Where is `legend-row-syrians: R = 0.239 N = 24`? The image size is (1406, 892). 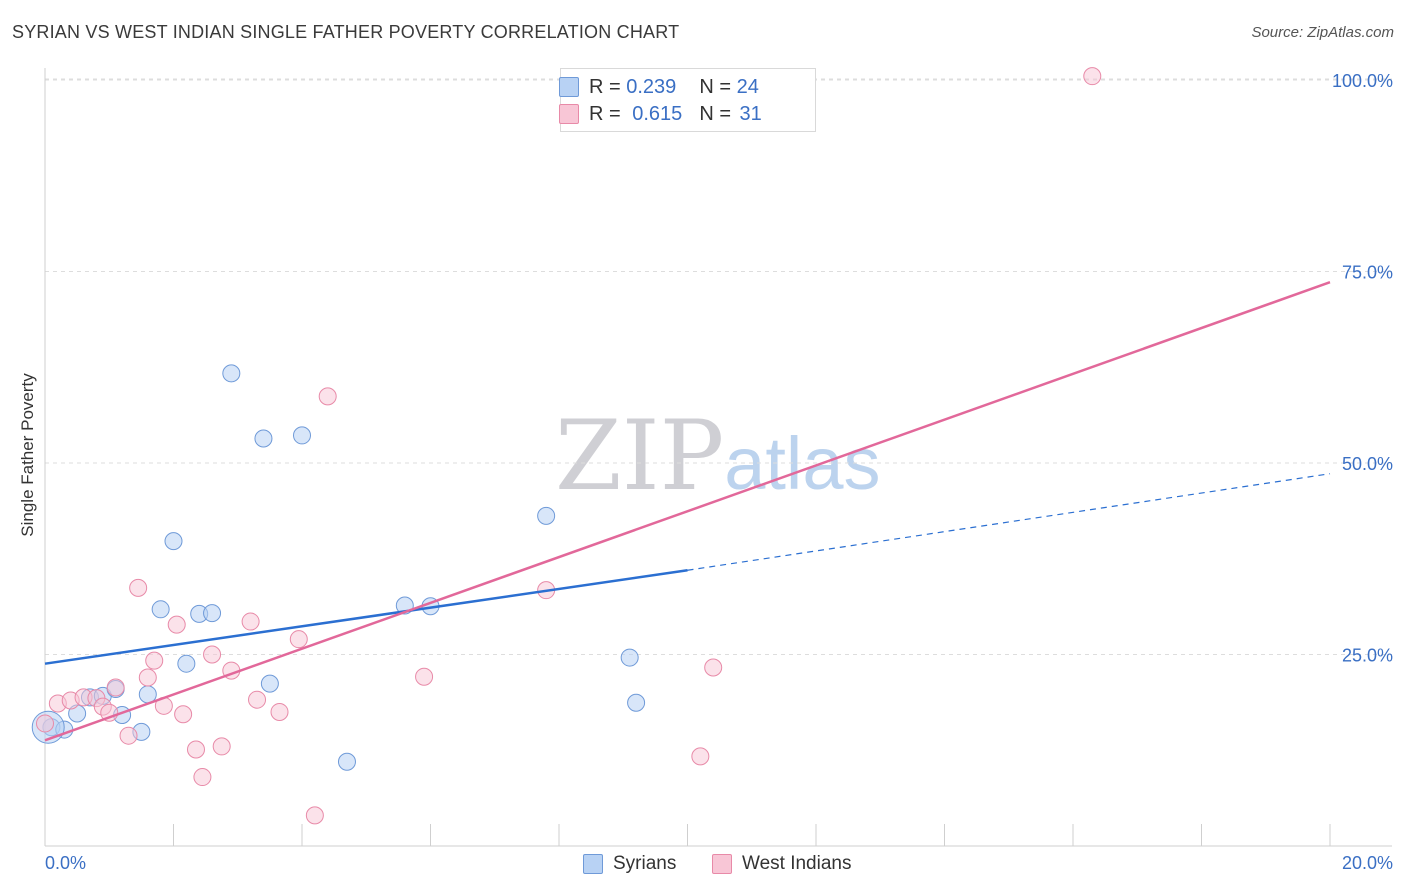
legend-row-syrians: R = 0.239 N = 24 is located at coordinates (659, 87).